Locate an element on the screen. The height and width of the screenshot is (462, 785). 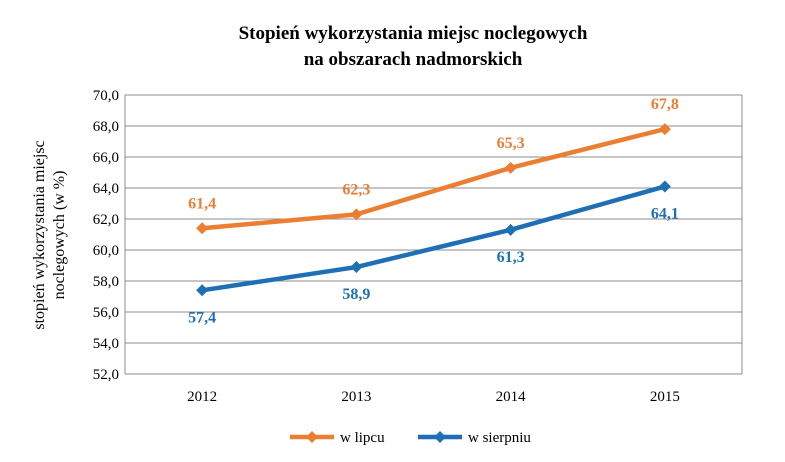
x-tick-label: 2012 is located at coordinates (202, 397).